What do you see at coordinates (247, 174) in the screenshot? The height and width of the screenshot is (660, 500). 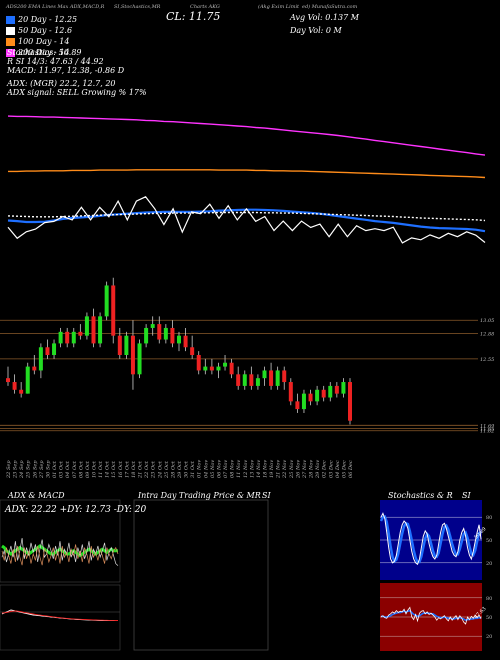 I see `ma-line-100-day` at bounding box center [247, 174].